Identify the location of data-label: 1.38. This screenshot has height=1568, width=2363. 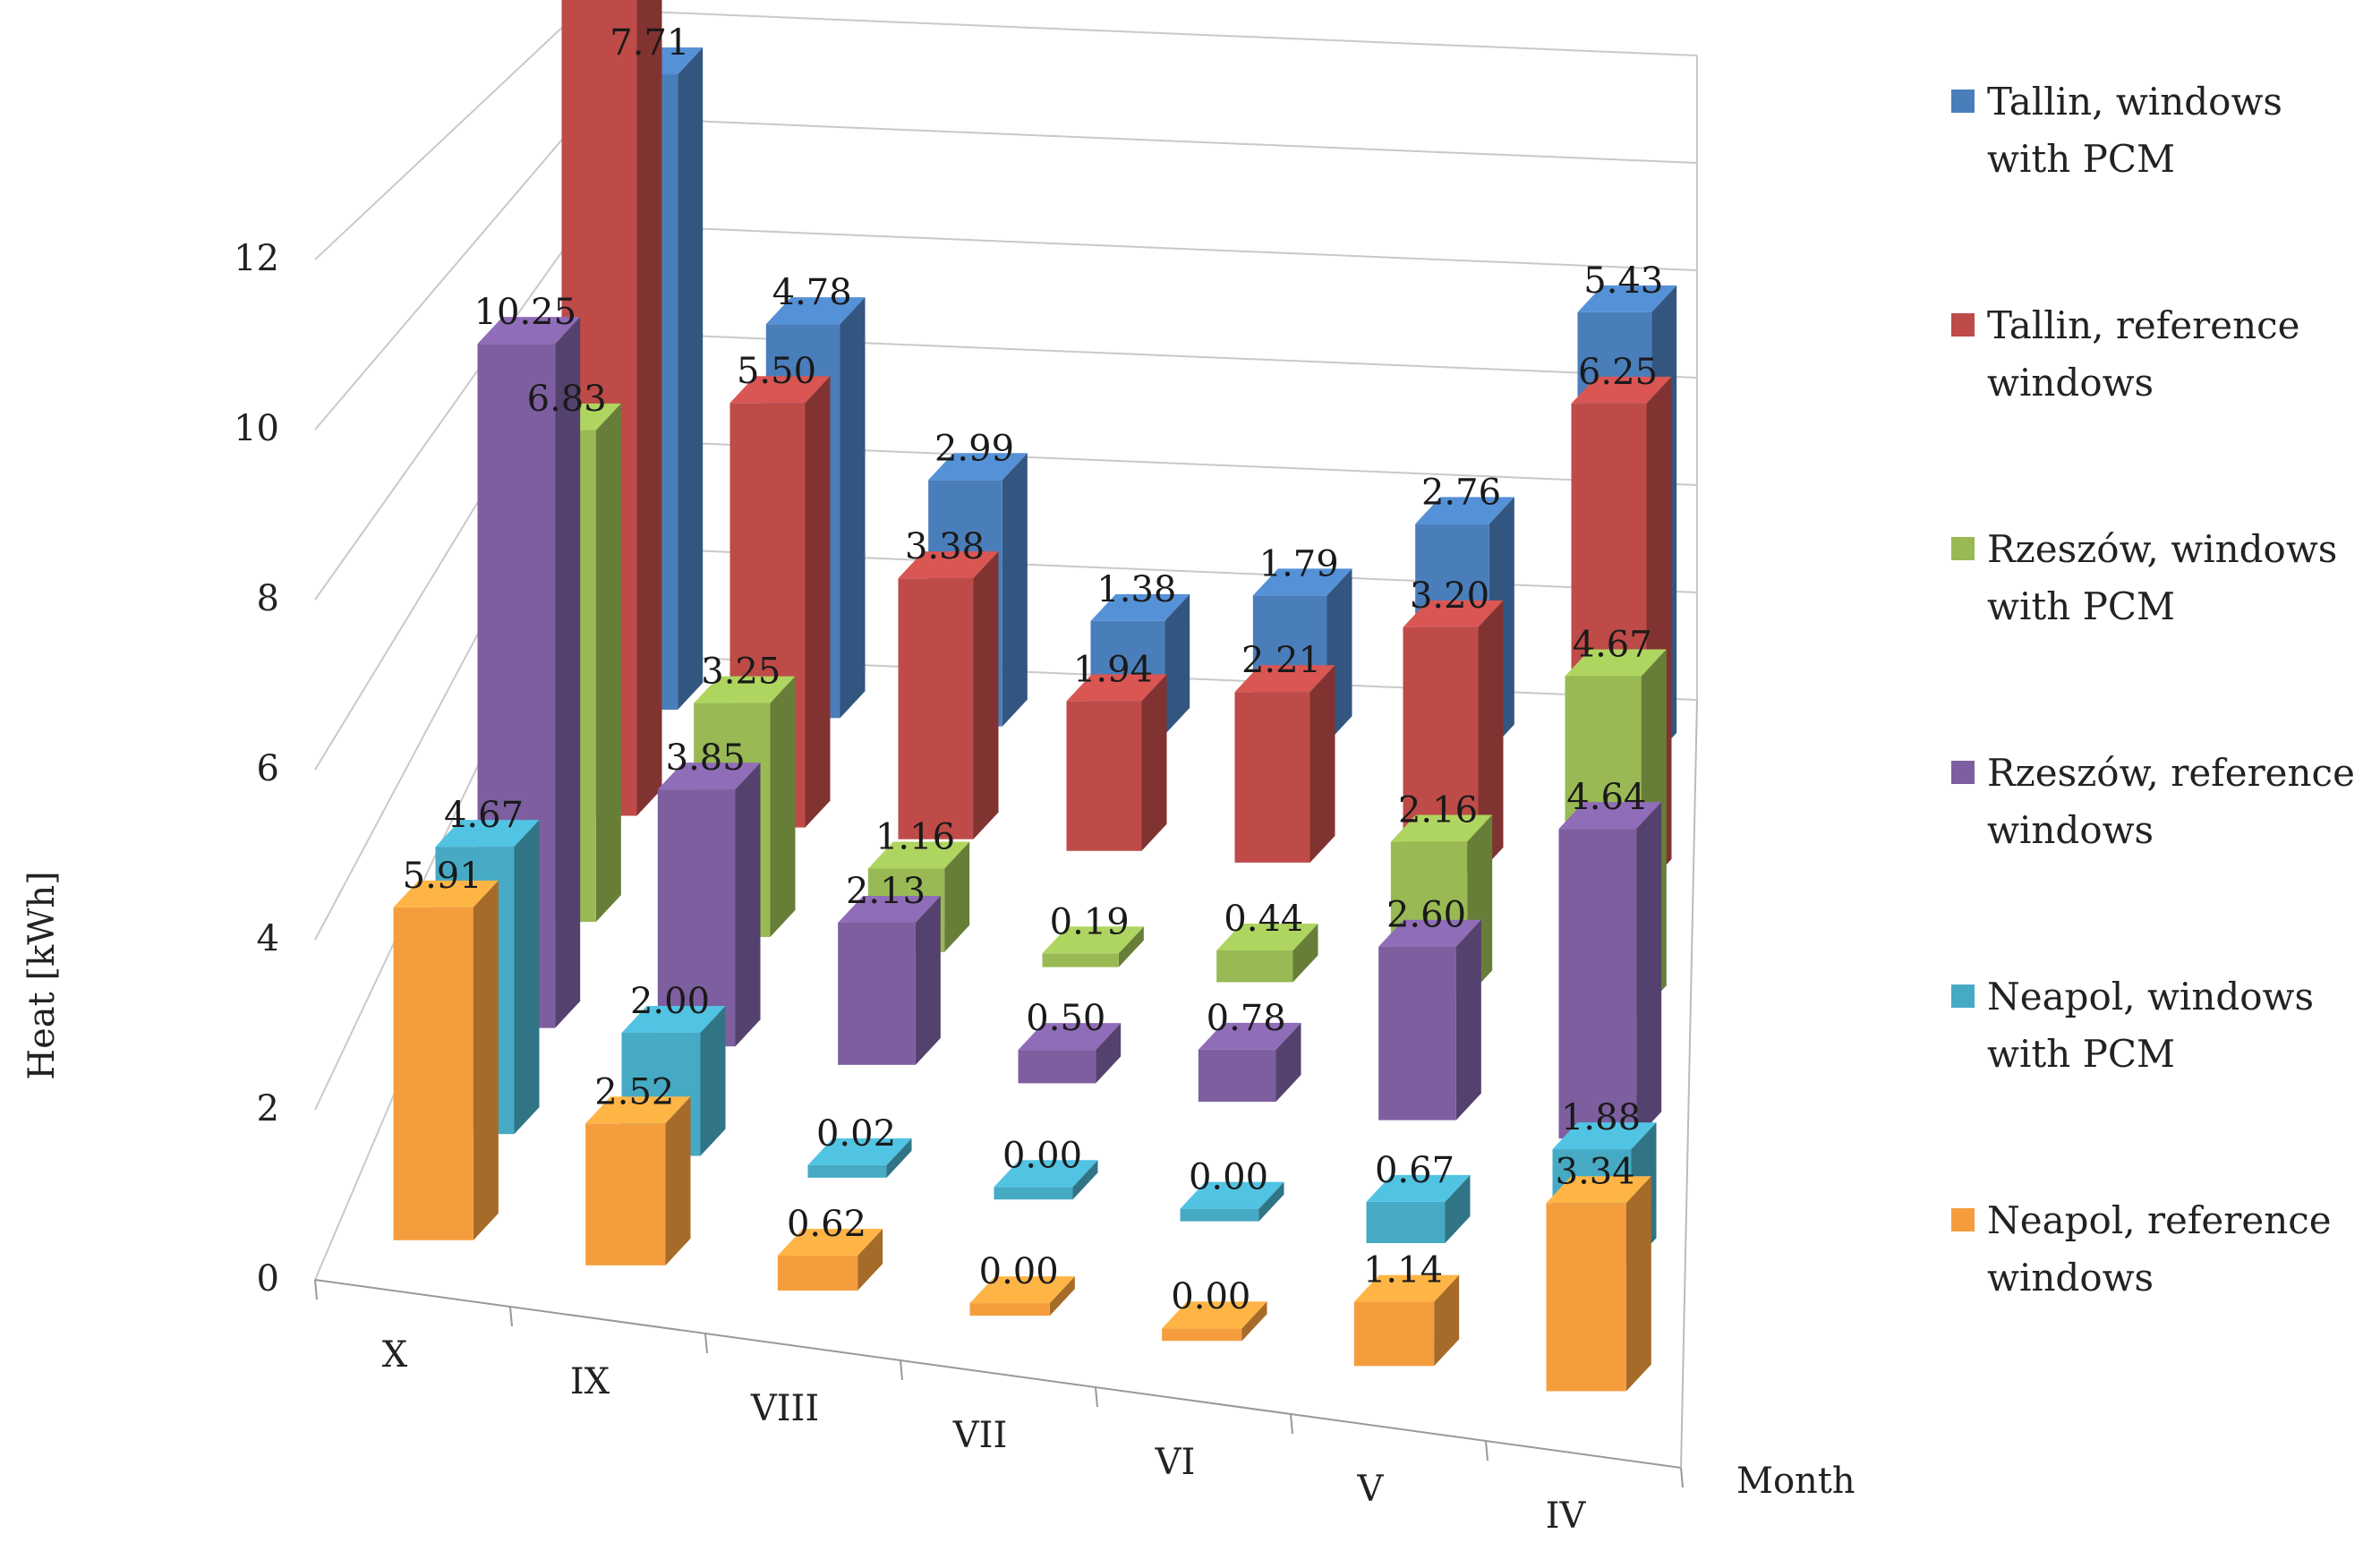
(1136, 589).